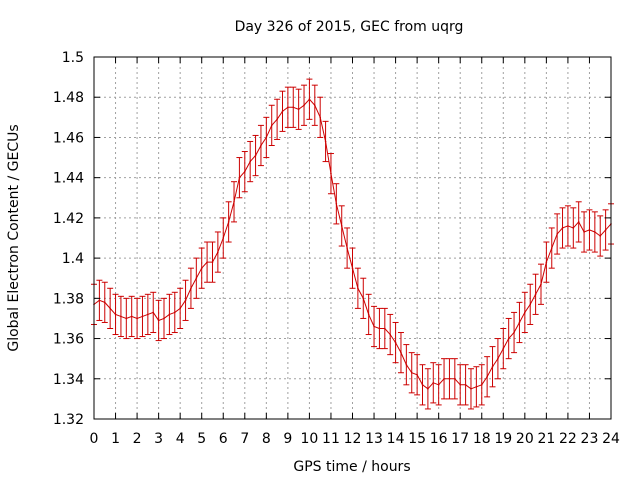  Describe the element at coordinates (460, 439) in the screenshot. I see `x-tick-label: 17` at that location.